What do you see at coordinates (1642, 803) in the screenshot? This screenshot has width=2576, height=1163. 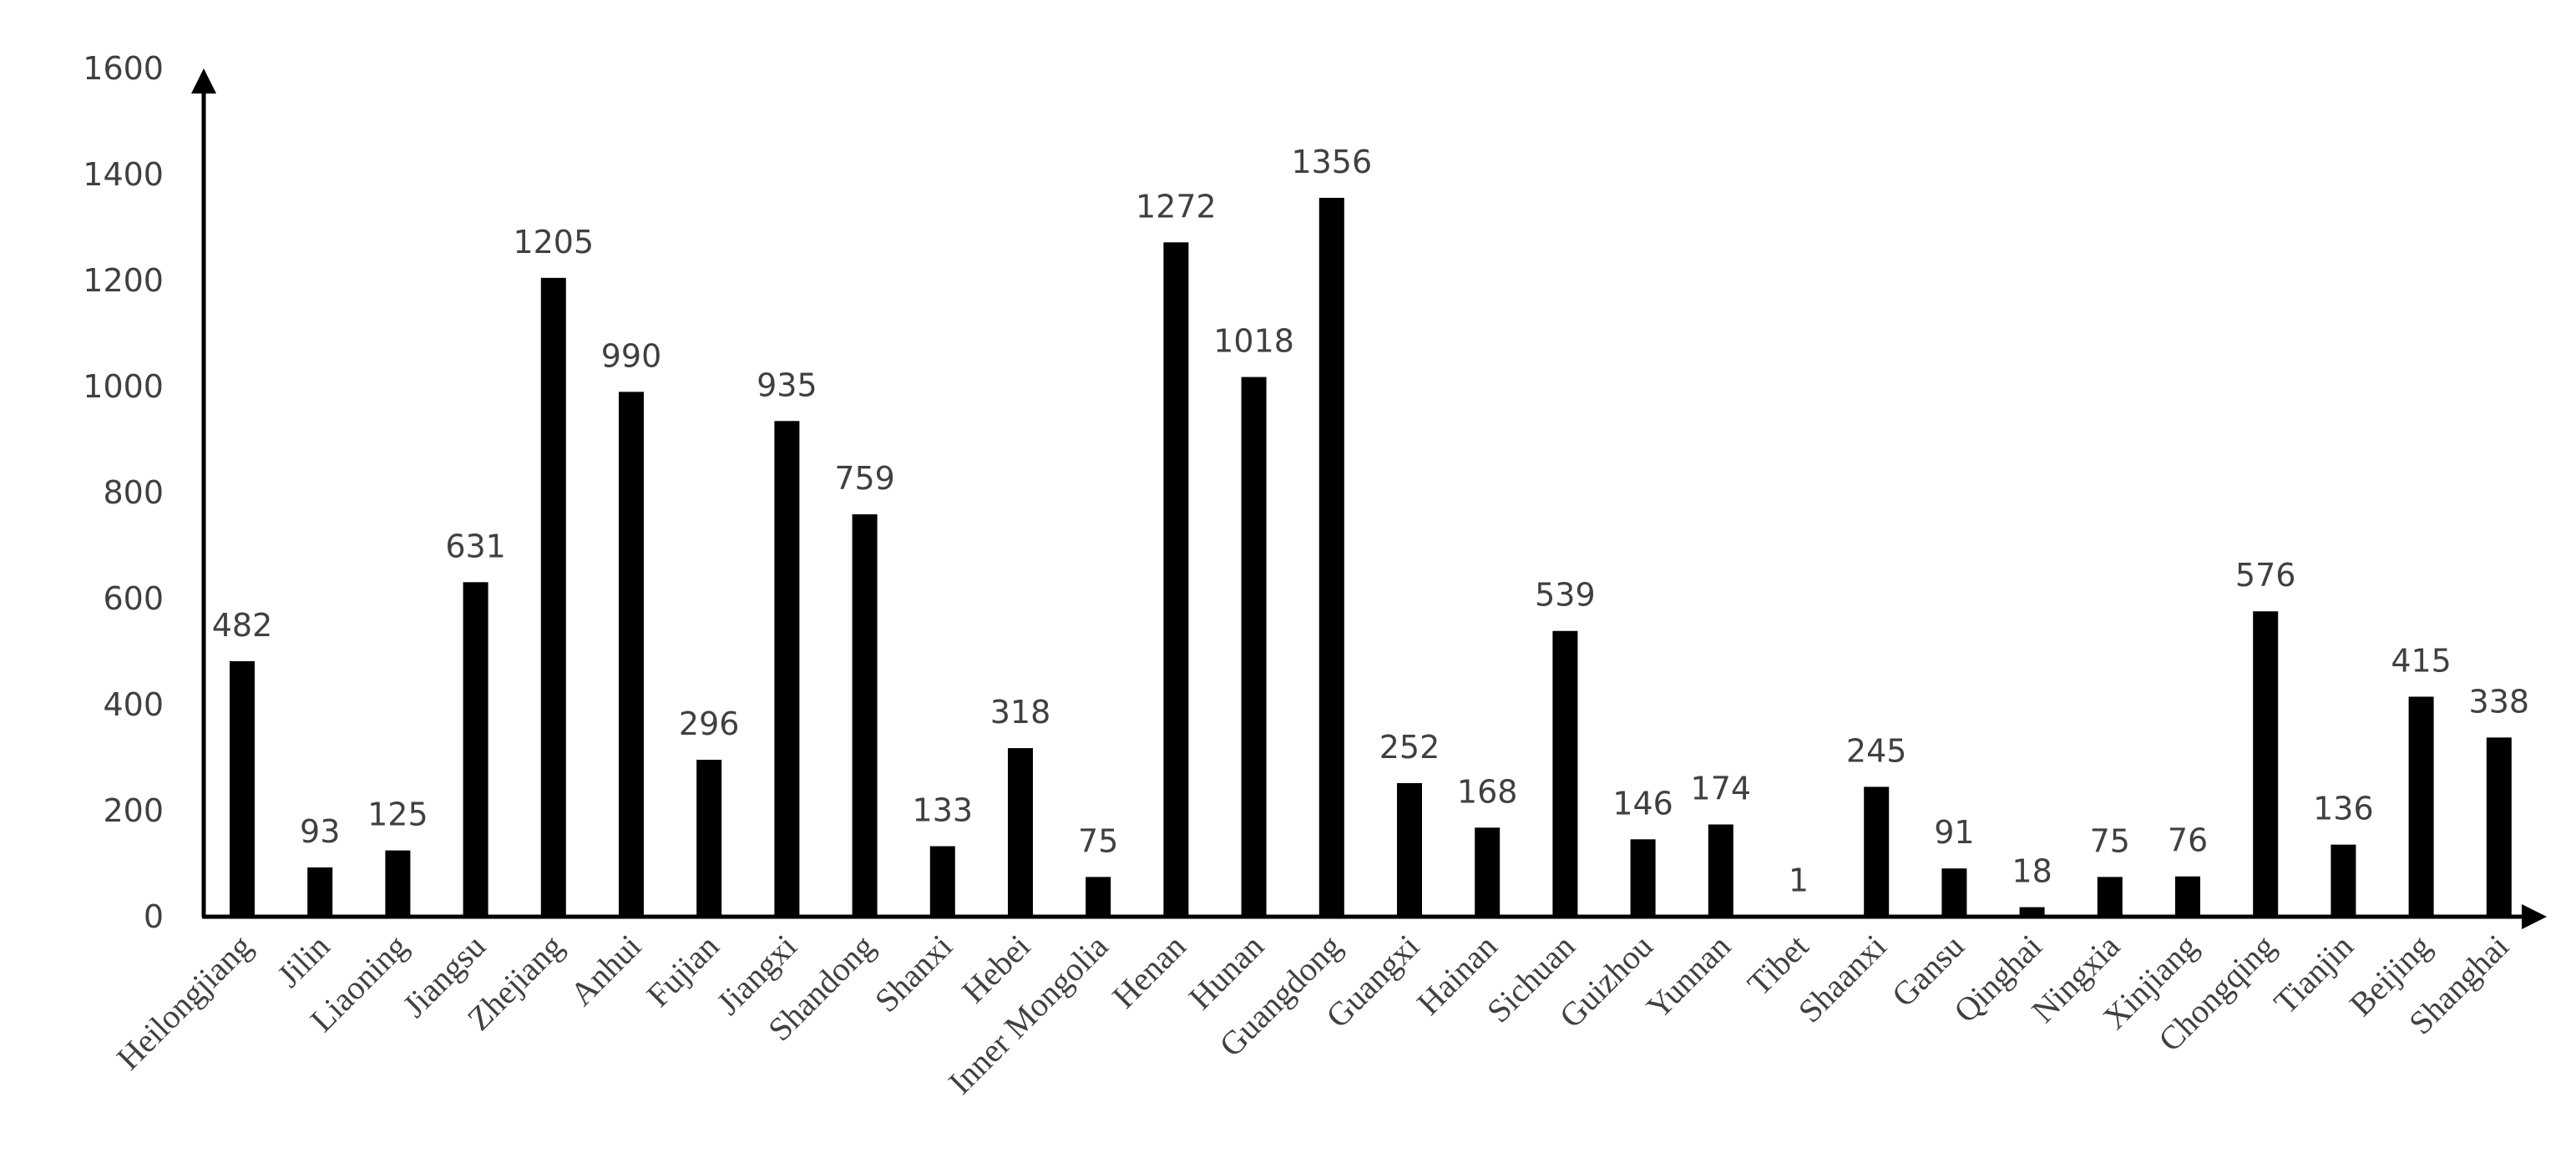 I see `data-label: 146` at bounding box center [1642, 803].